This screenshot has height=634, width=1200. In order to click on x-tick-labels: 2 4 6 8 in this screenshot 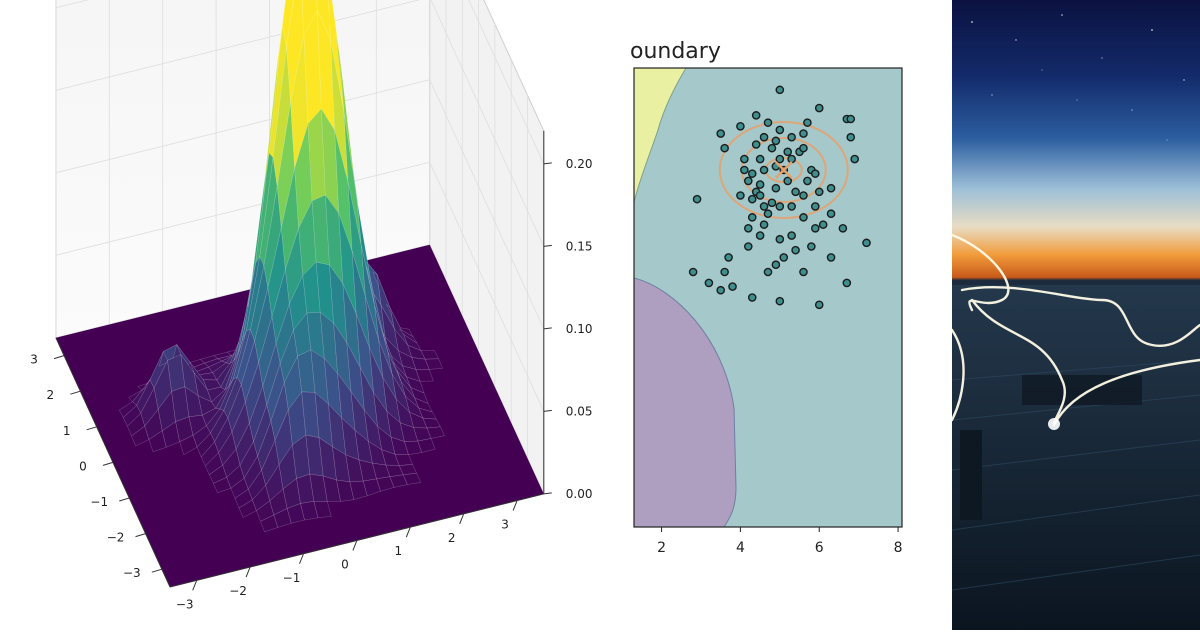, I will do `click(780, 541)`.